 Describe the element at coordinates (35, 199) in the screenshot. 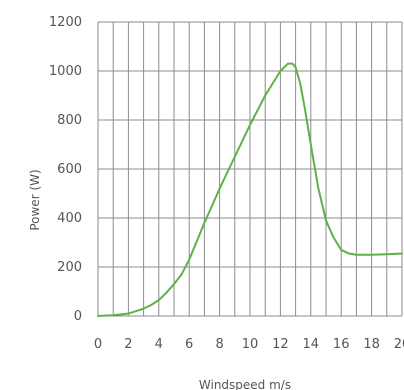

I see `y-axis-title: Power (W)` at that location.